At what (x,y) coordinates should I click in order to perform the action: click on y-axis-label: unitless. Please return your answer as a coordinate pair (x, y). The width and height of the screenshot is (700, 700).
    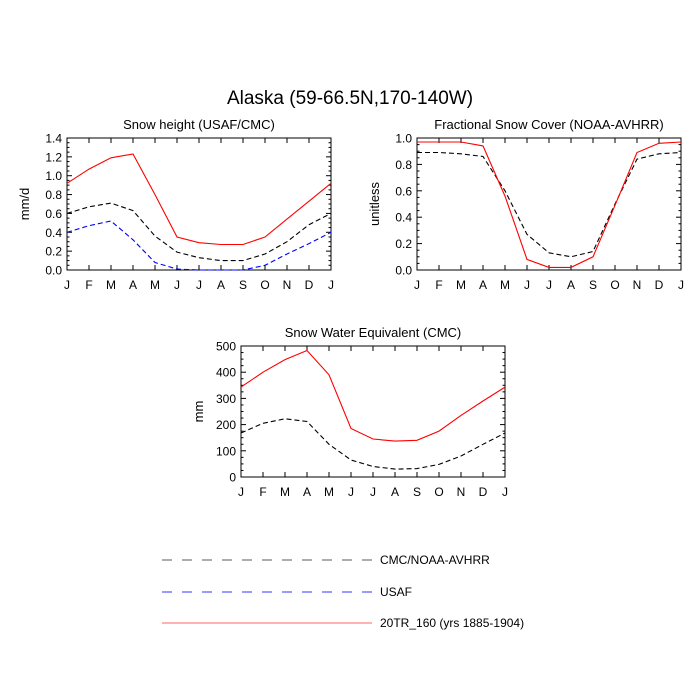
    Looking at the image, I should click on (374, 203).